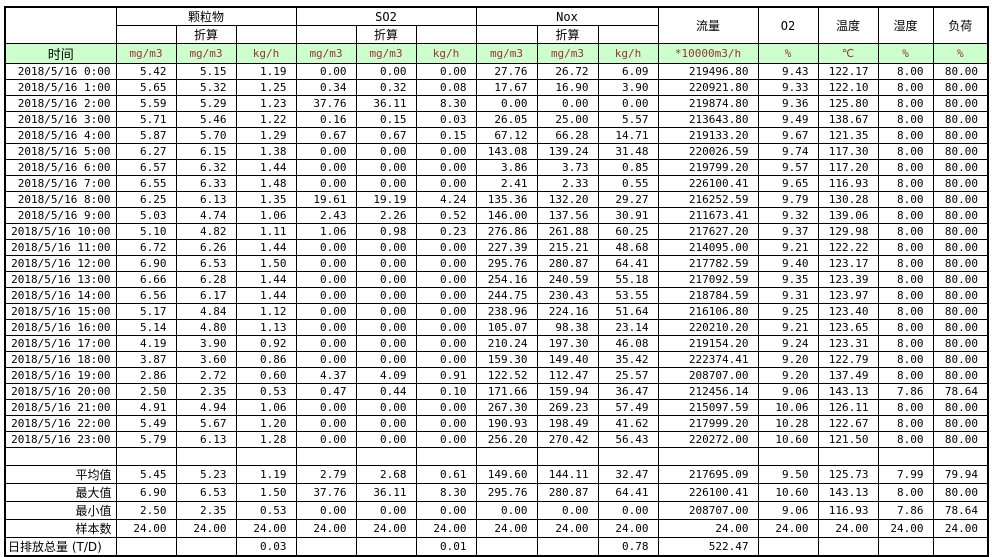 This screenshot has height=557, width=992. Describe the element at coordinates (60, 199) in the screenshot. I see `time-cell: 2018/5/16 8:00` at that location.